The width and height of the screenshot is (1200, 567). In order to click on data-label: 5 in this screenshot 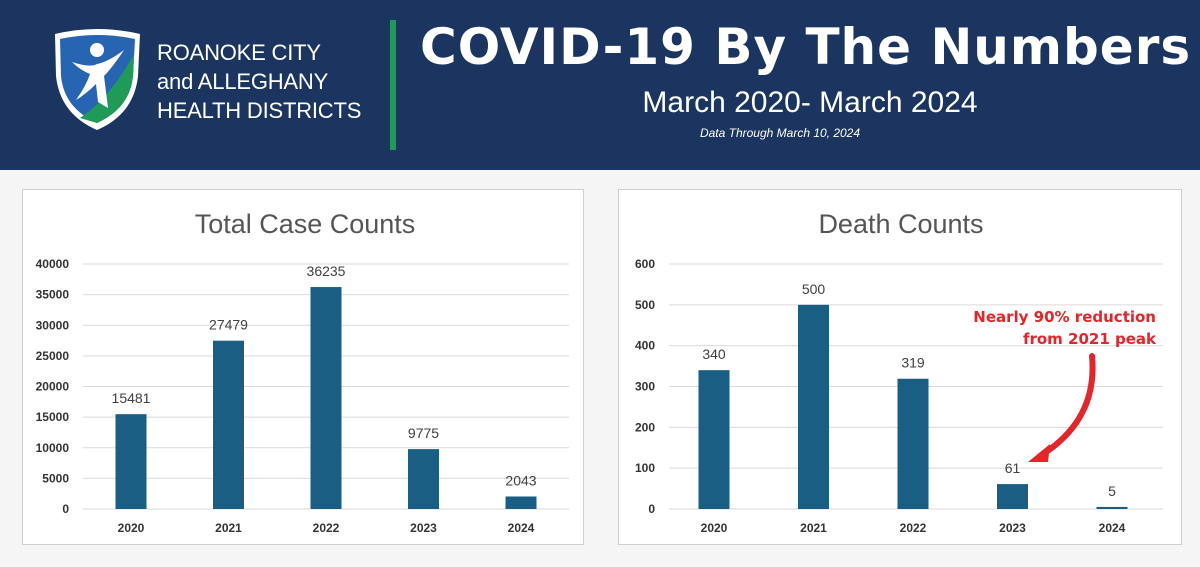, I will do `click(1112, 491)`.